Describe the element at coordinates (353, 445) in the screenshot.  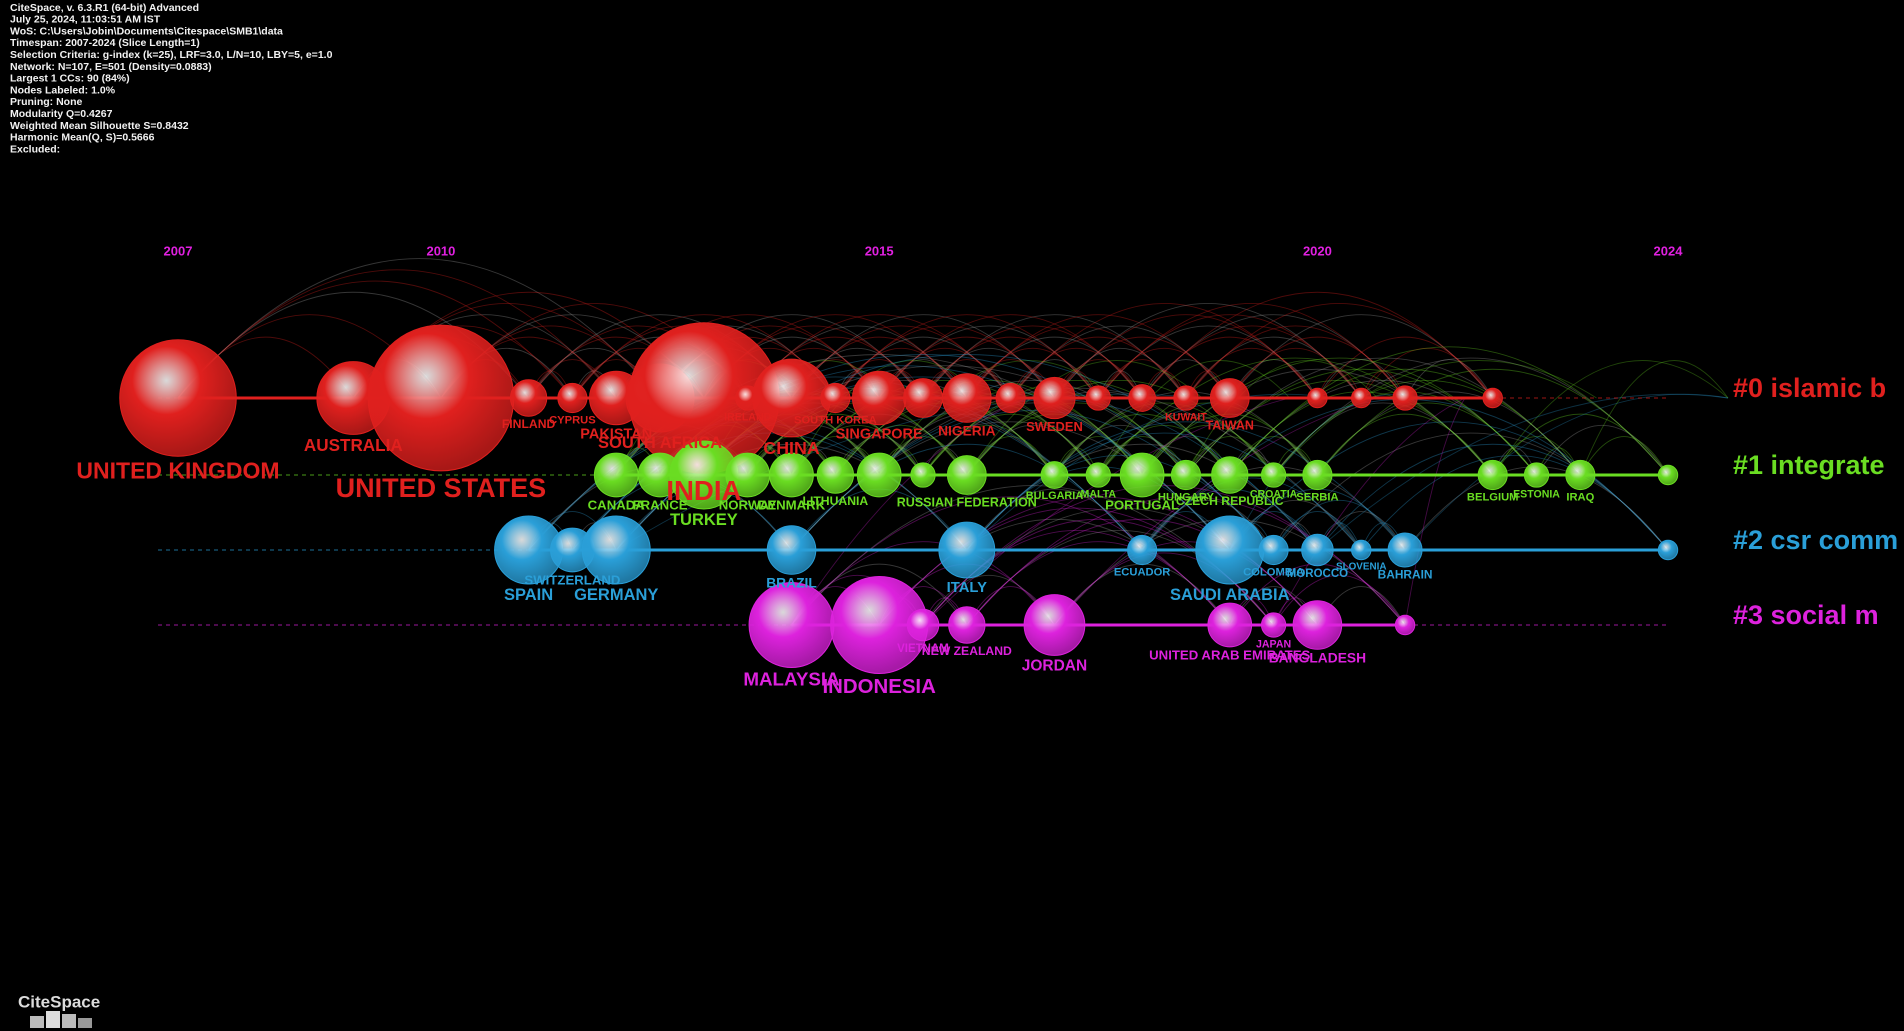
I see `node-label: AUSTRALIA` at that location.